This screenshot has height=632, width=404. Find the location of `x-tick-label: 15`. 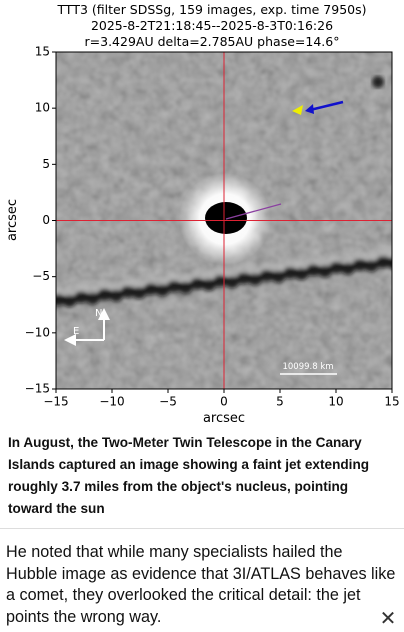

x-tick-label: 15 is located at coordinates (391, 402).